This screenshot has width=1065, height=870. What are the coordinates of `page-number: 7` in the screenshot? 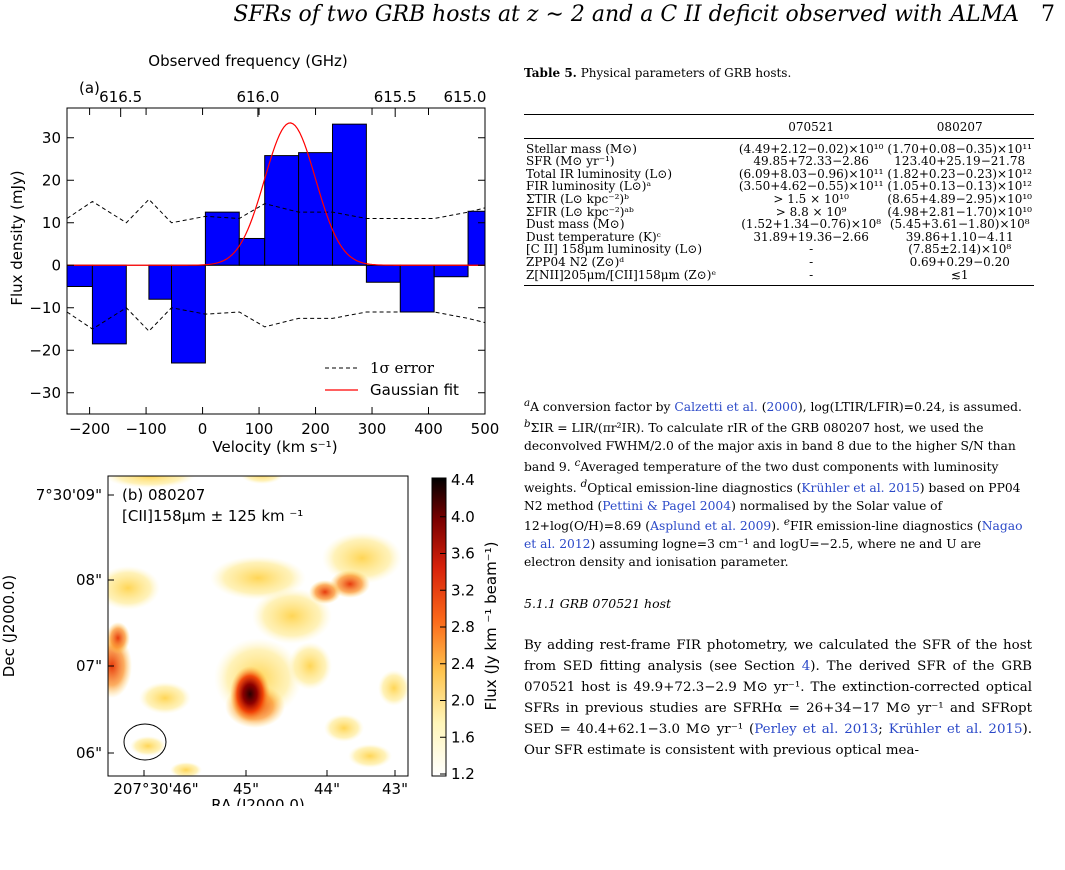 It's located at (1048, 14).